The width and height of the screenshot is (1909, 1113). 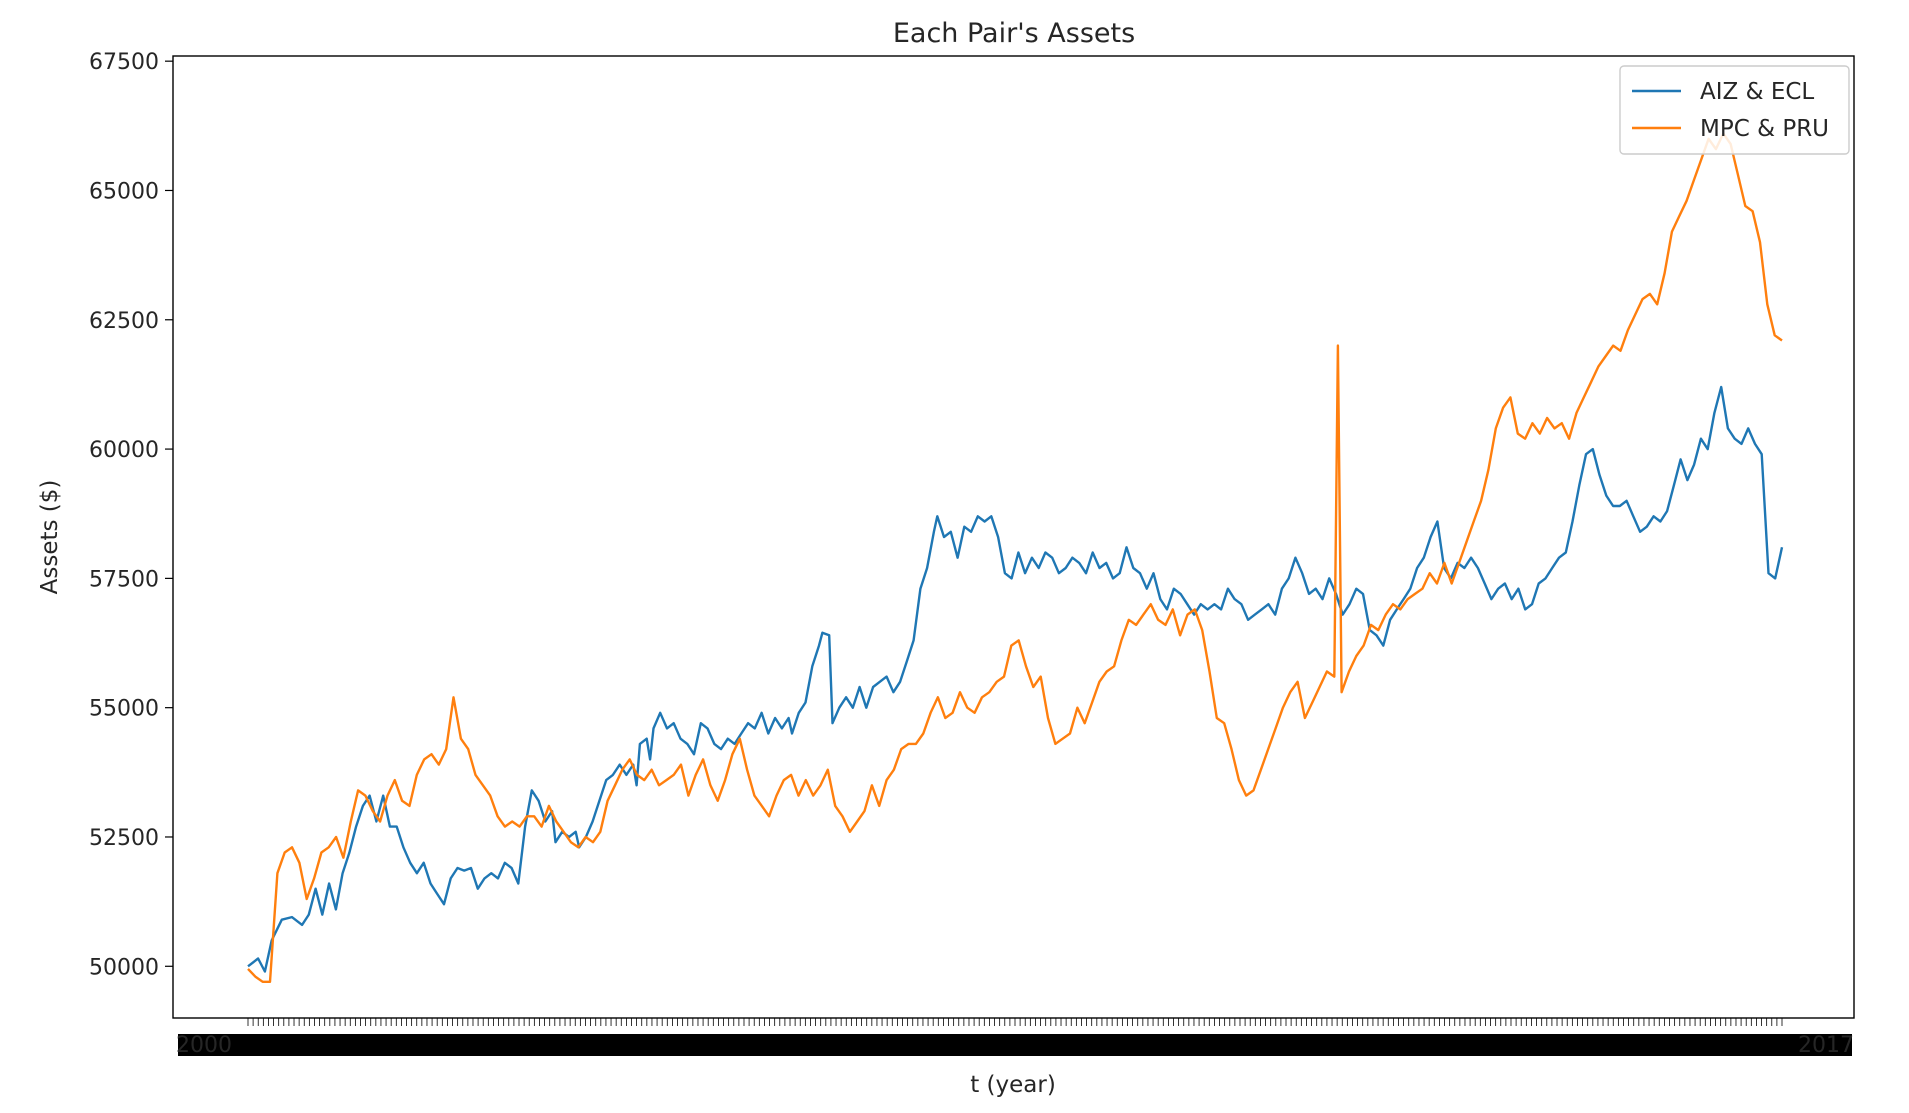 What do you see at coordinates (1014, 33) in the screenshot?
I see `chart-title: Each Pair's Assets` at bounding box center [1014, 33].